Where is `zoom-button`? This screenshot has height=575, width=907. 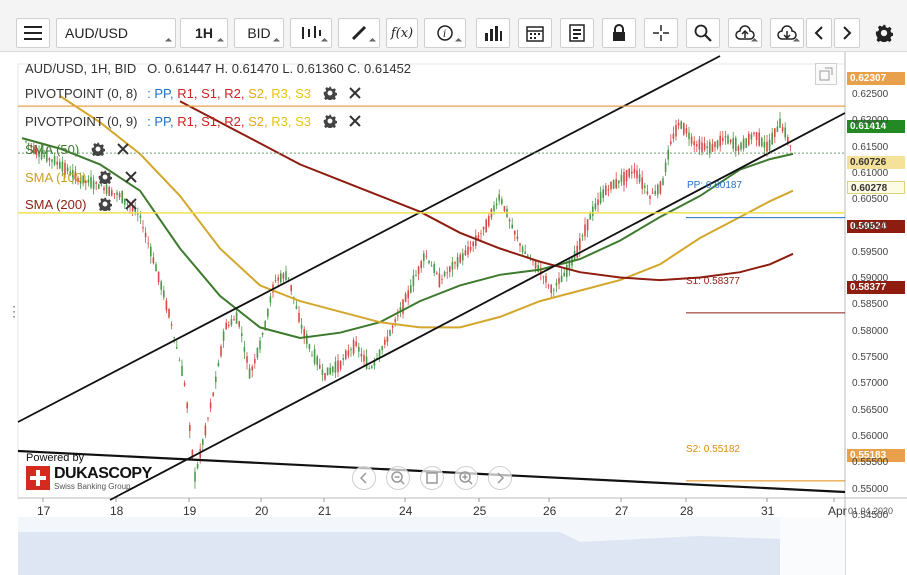
zoom-button is located at coordinates (703, 33).